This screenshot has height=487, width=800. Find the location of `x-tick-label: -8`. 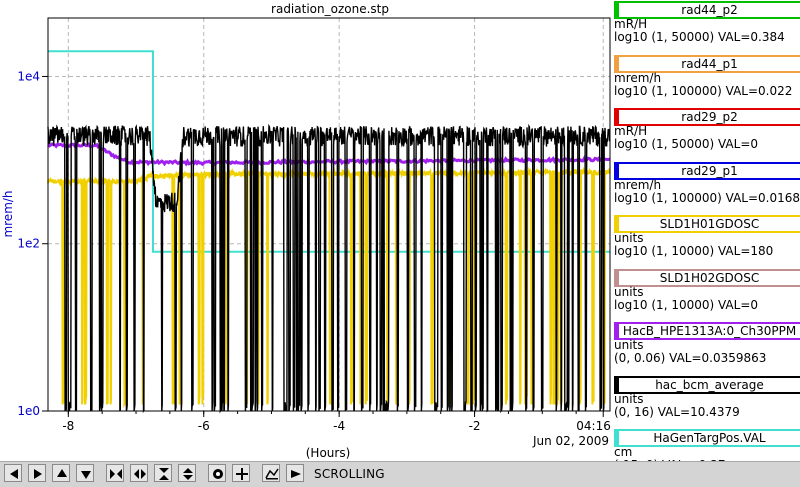

x-tick-label: -8 is located at coordinates (68, 426).